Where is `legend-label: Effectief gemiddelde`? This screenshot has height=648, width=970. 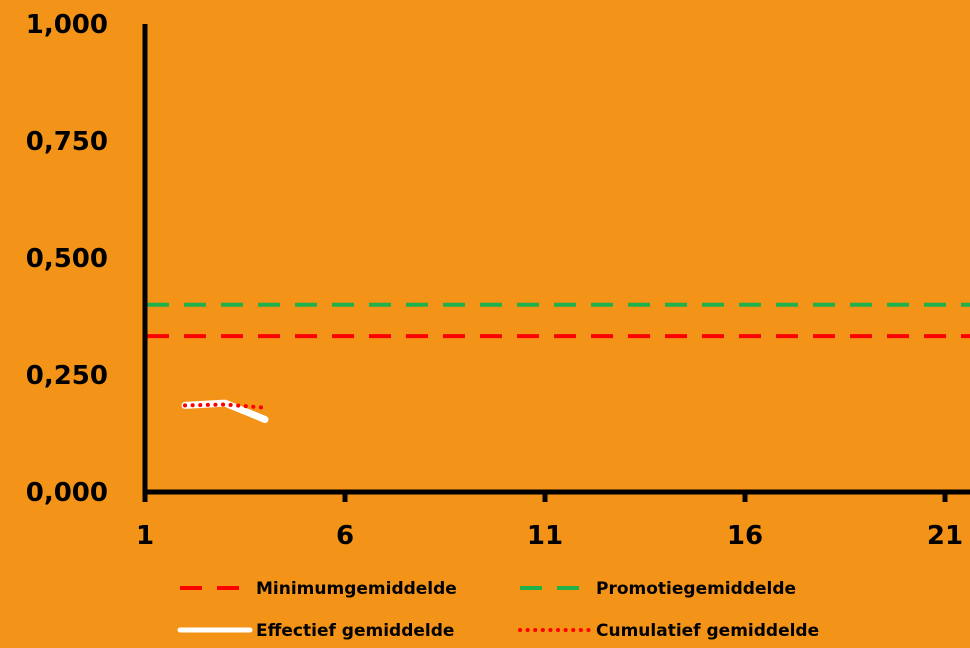 legend-label: Effectief gemiddelde is located at coordinates (355, 631).